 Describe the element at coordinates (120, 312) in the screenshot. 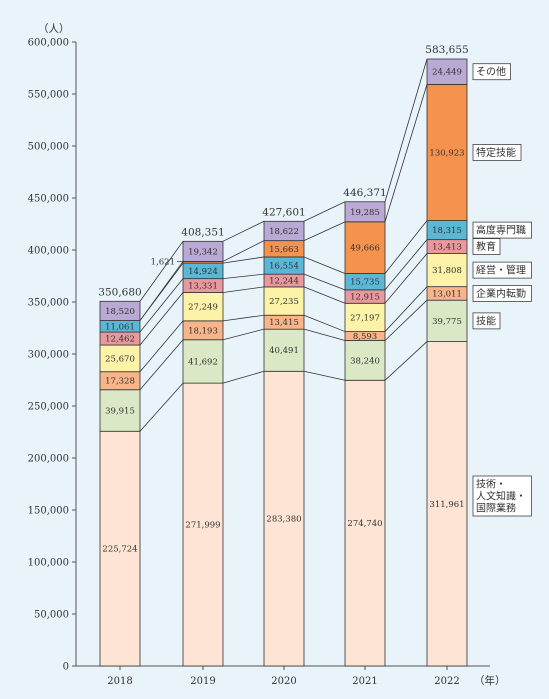

I see `segment-value-label: 18,520` at that location.